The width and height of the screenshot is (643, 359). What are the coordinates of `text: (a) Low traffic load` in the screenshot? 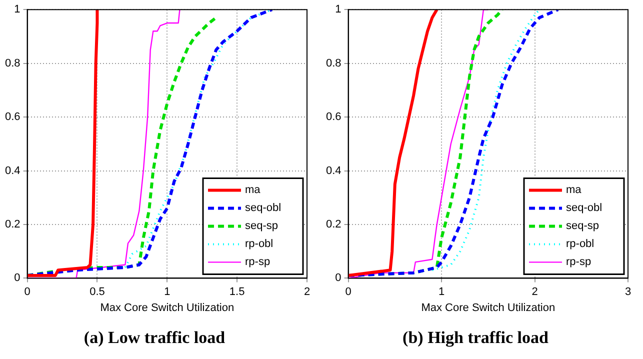 It's located at (155, 338).